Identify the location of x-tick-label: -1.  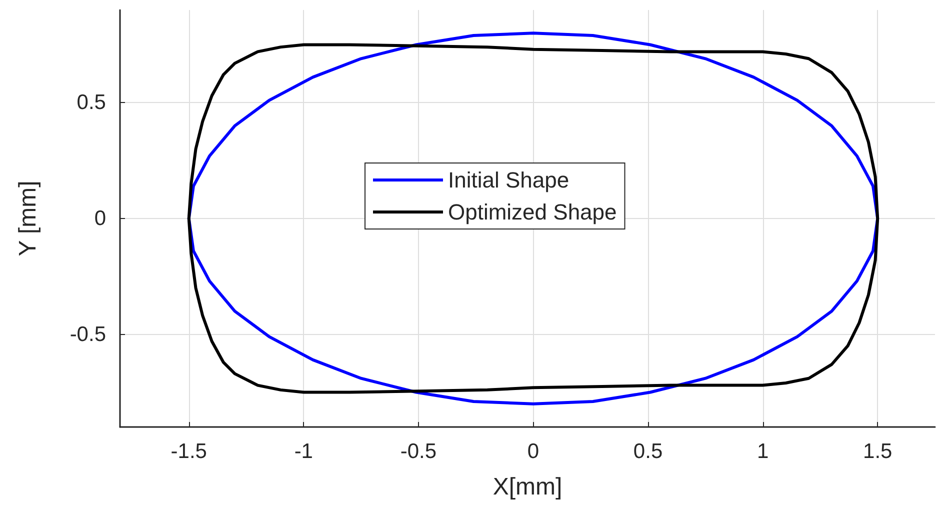
(304, 451).